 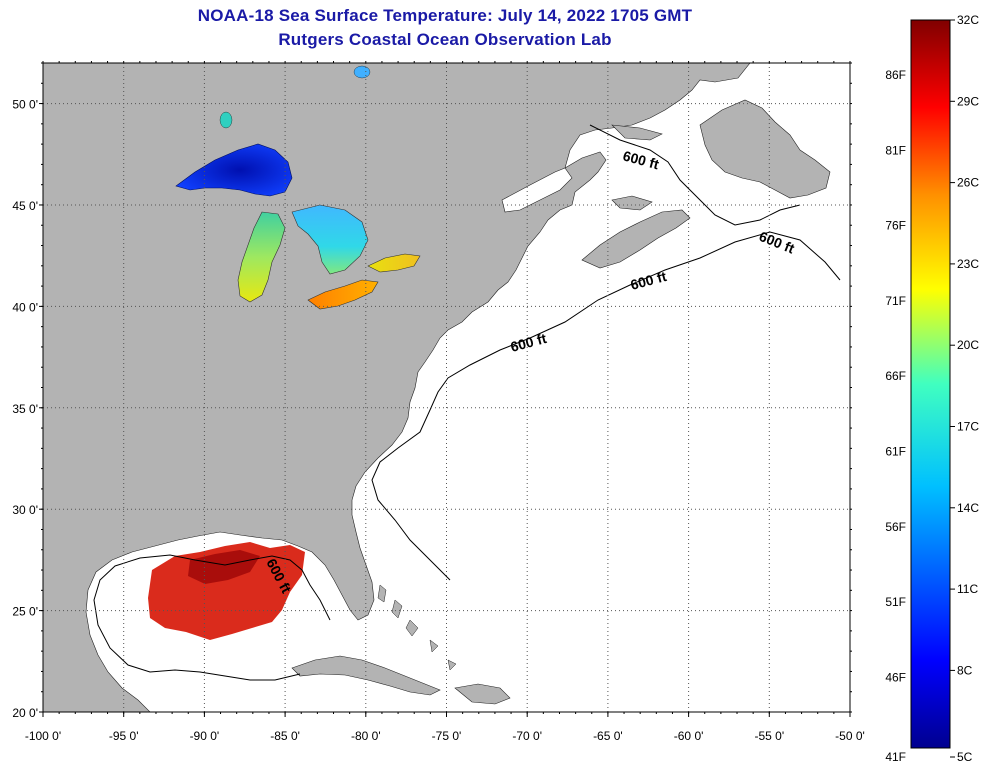 What do you see at coordinates (895, 416) in the screenshot?
I see `colorbar-fahrenheit-labels: 86F 81F 76F 71F 66F 61F 56F 51F 46F 41F` at bounding box center [895, 416].